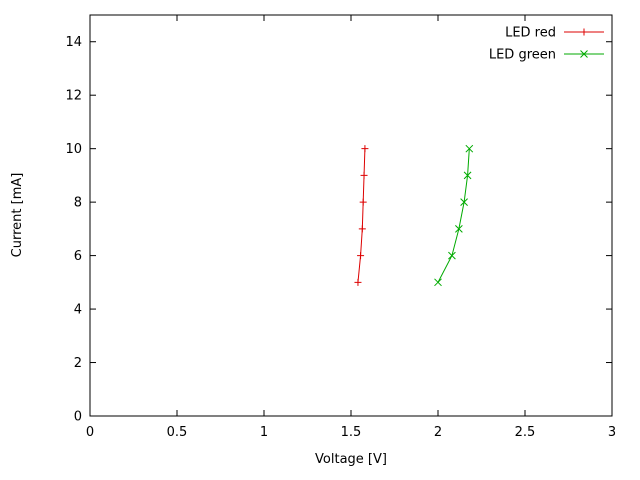 The image size is (640, 480). I want to click on x-tick-label: 0, so click(90, 432).